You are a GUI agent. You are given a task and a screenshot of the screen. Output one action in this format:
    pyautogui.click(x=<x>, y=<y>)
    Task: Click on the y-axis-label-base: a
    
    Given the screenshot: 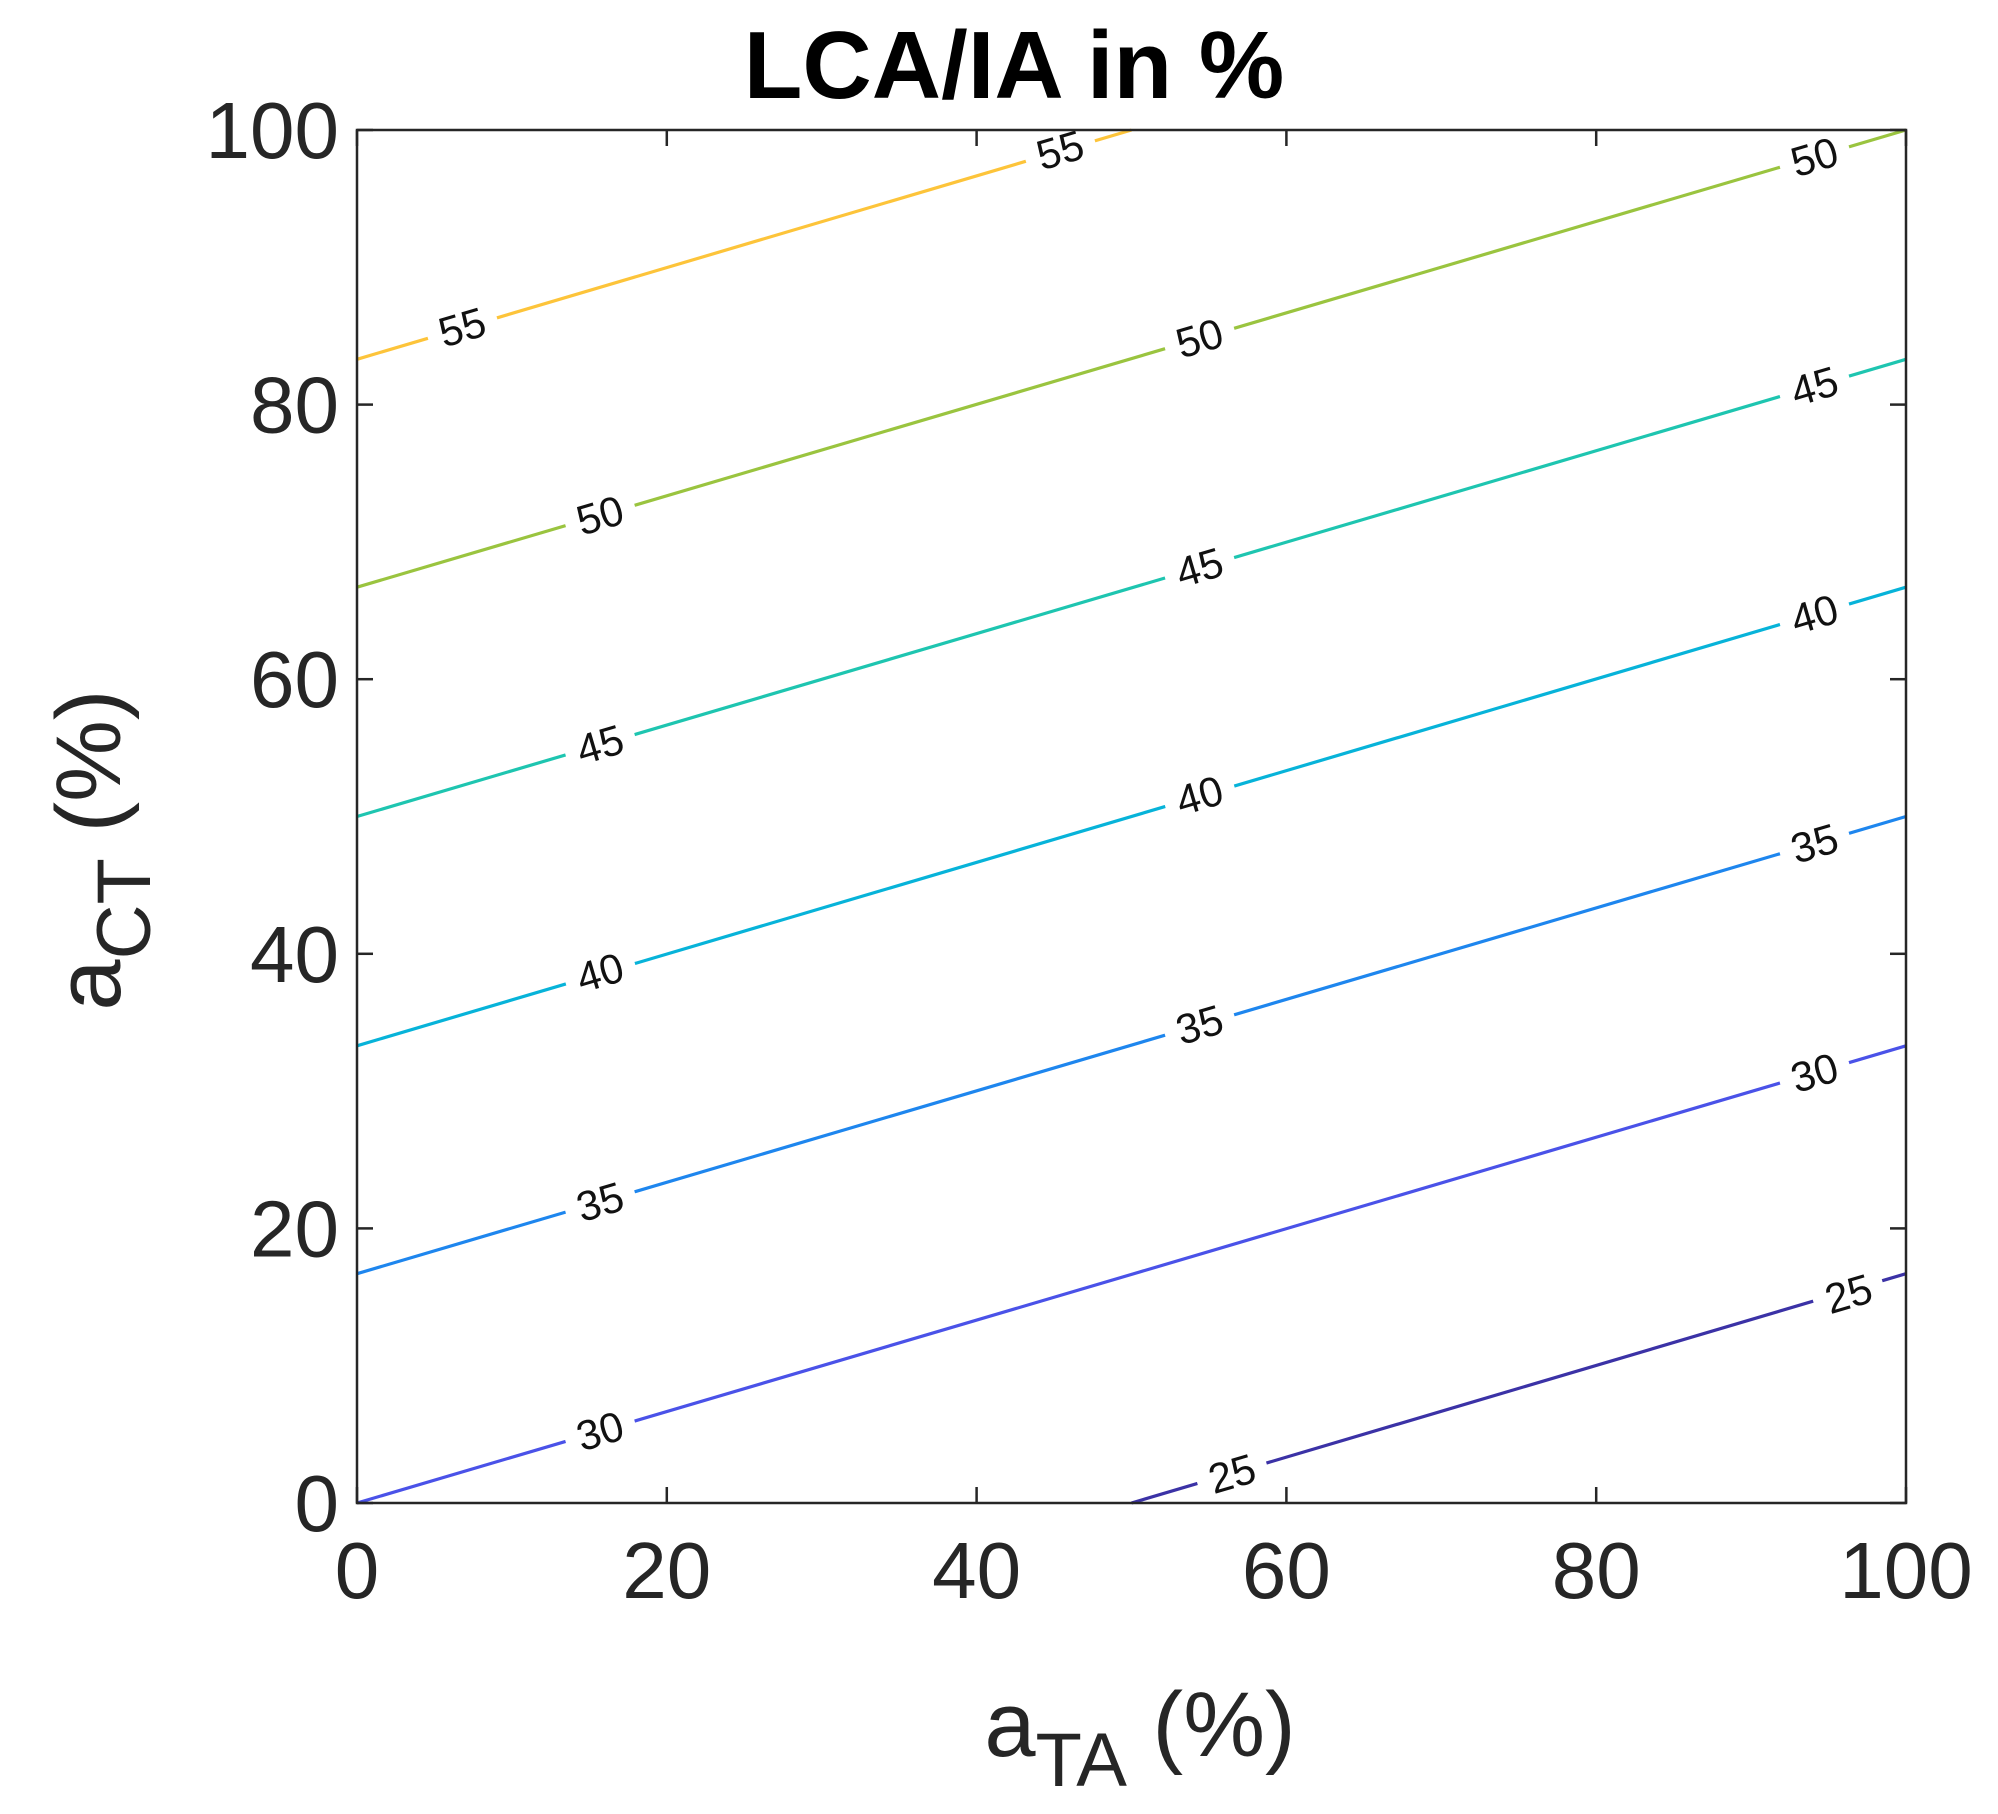 What is the action you would take?
    pyautogui.click(x=89, y=985)
    